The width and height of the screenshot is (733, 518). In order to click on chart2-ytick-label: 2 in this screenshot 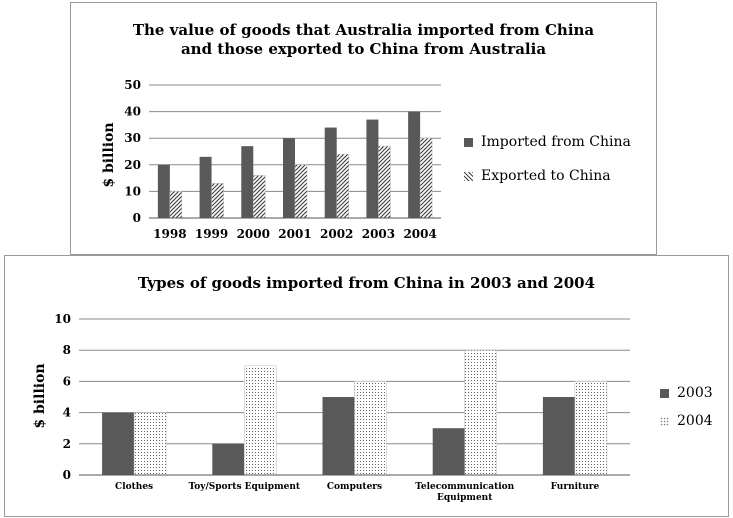, I will do `click(67, 444)`.